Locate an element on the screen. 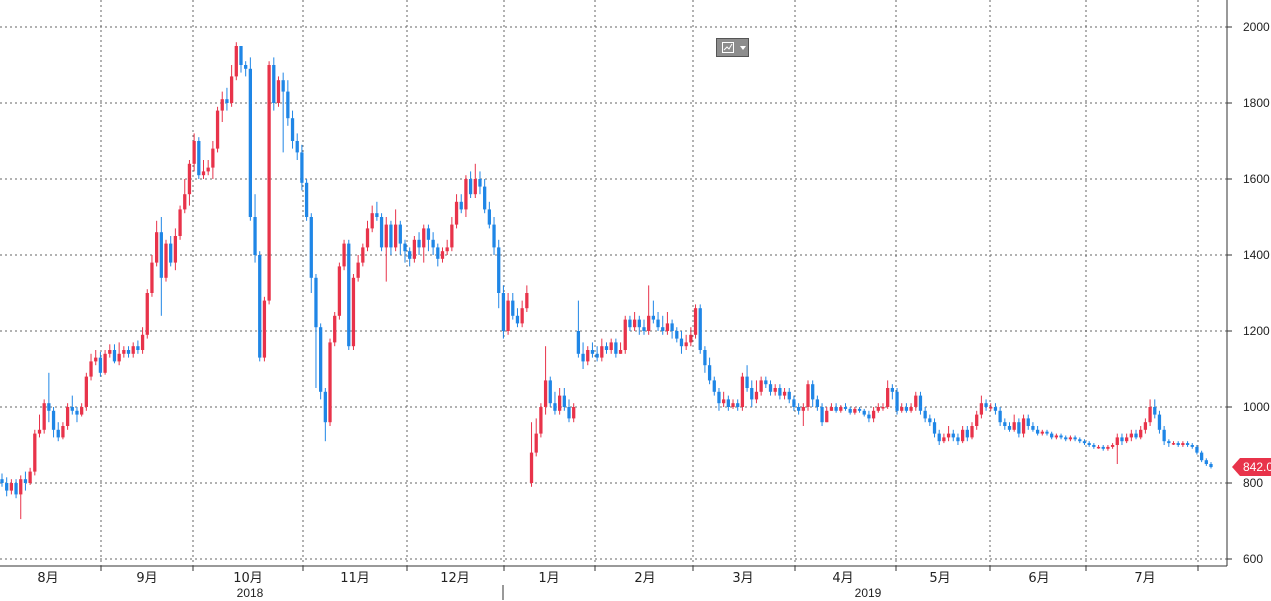  month-label: 3月 is located at coordinates (742, 578).